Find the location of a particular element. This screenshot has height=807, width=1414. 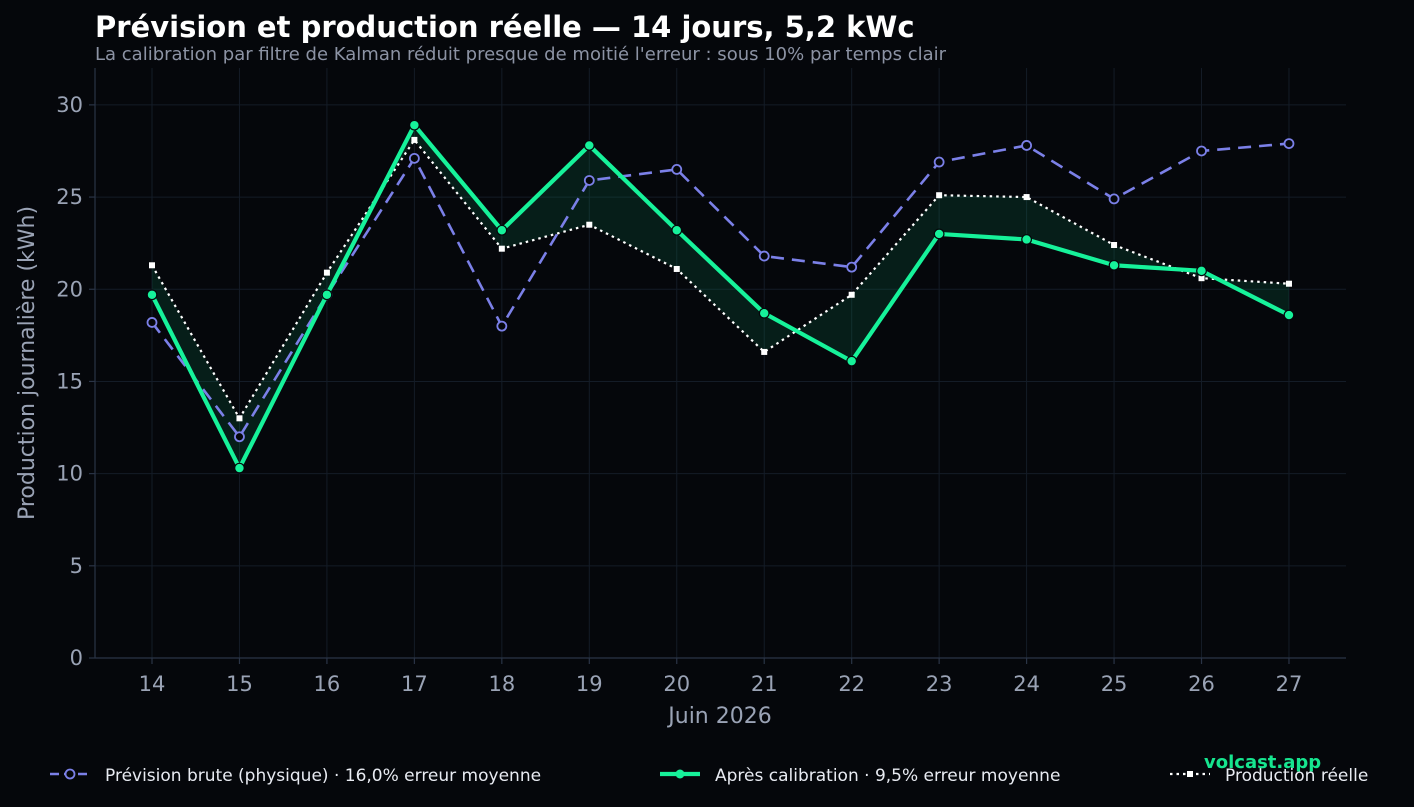

x-tick-label: 21 is located at coordinates (764, 684).